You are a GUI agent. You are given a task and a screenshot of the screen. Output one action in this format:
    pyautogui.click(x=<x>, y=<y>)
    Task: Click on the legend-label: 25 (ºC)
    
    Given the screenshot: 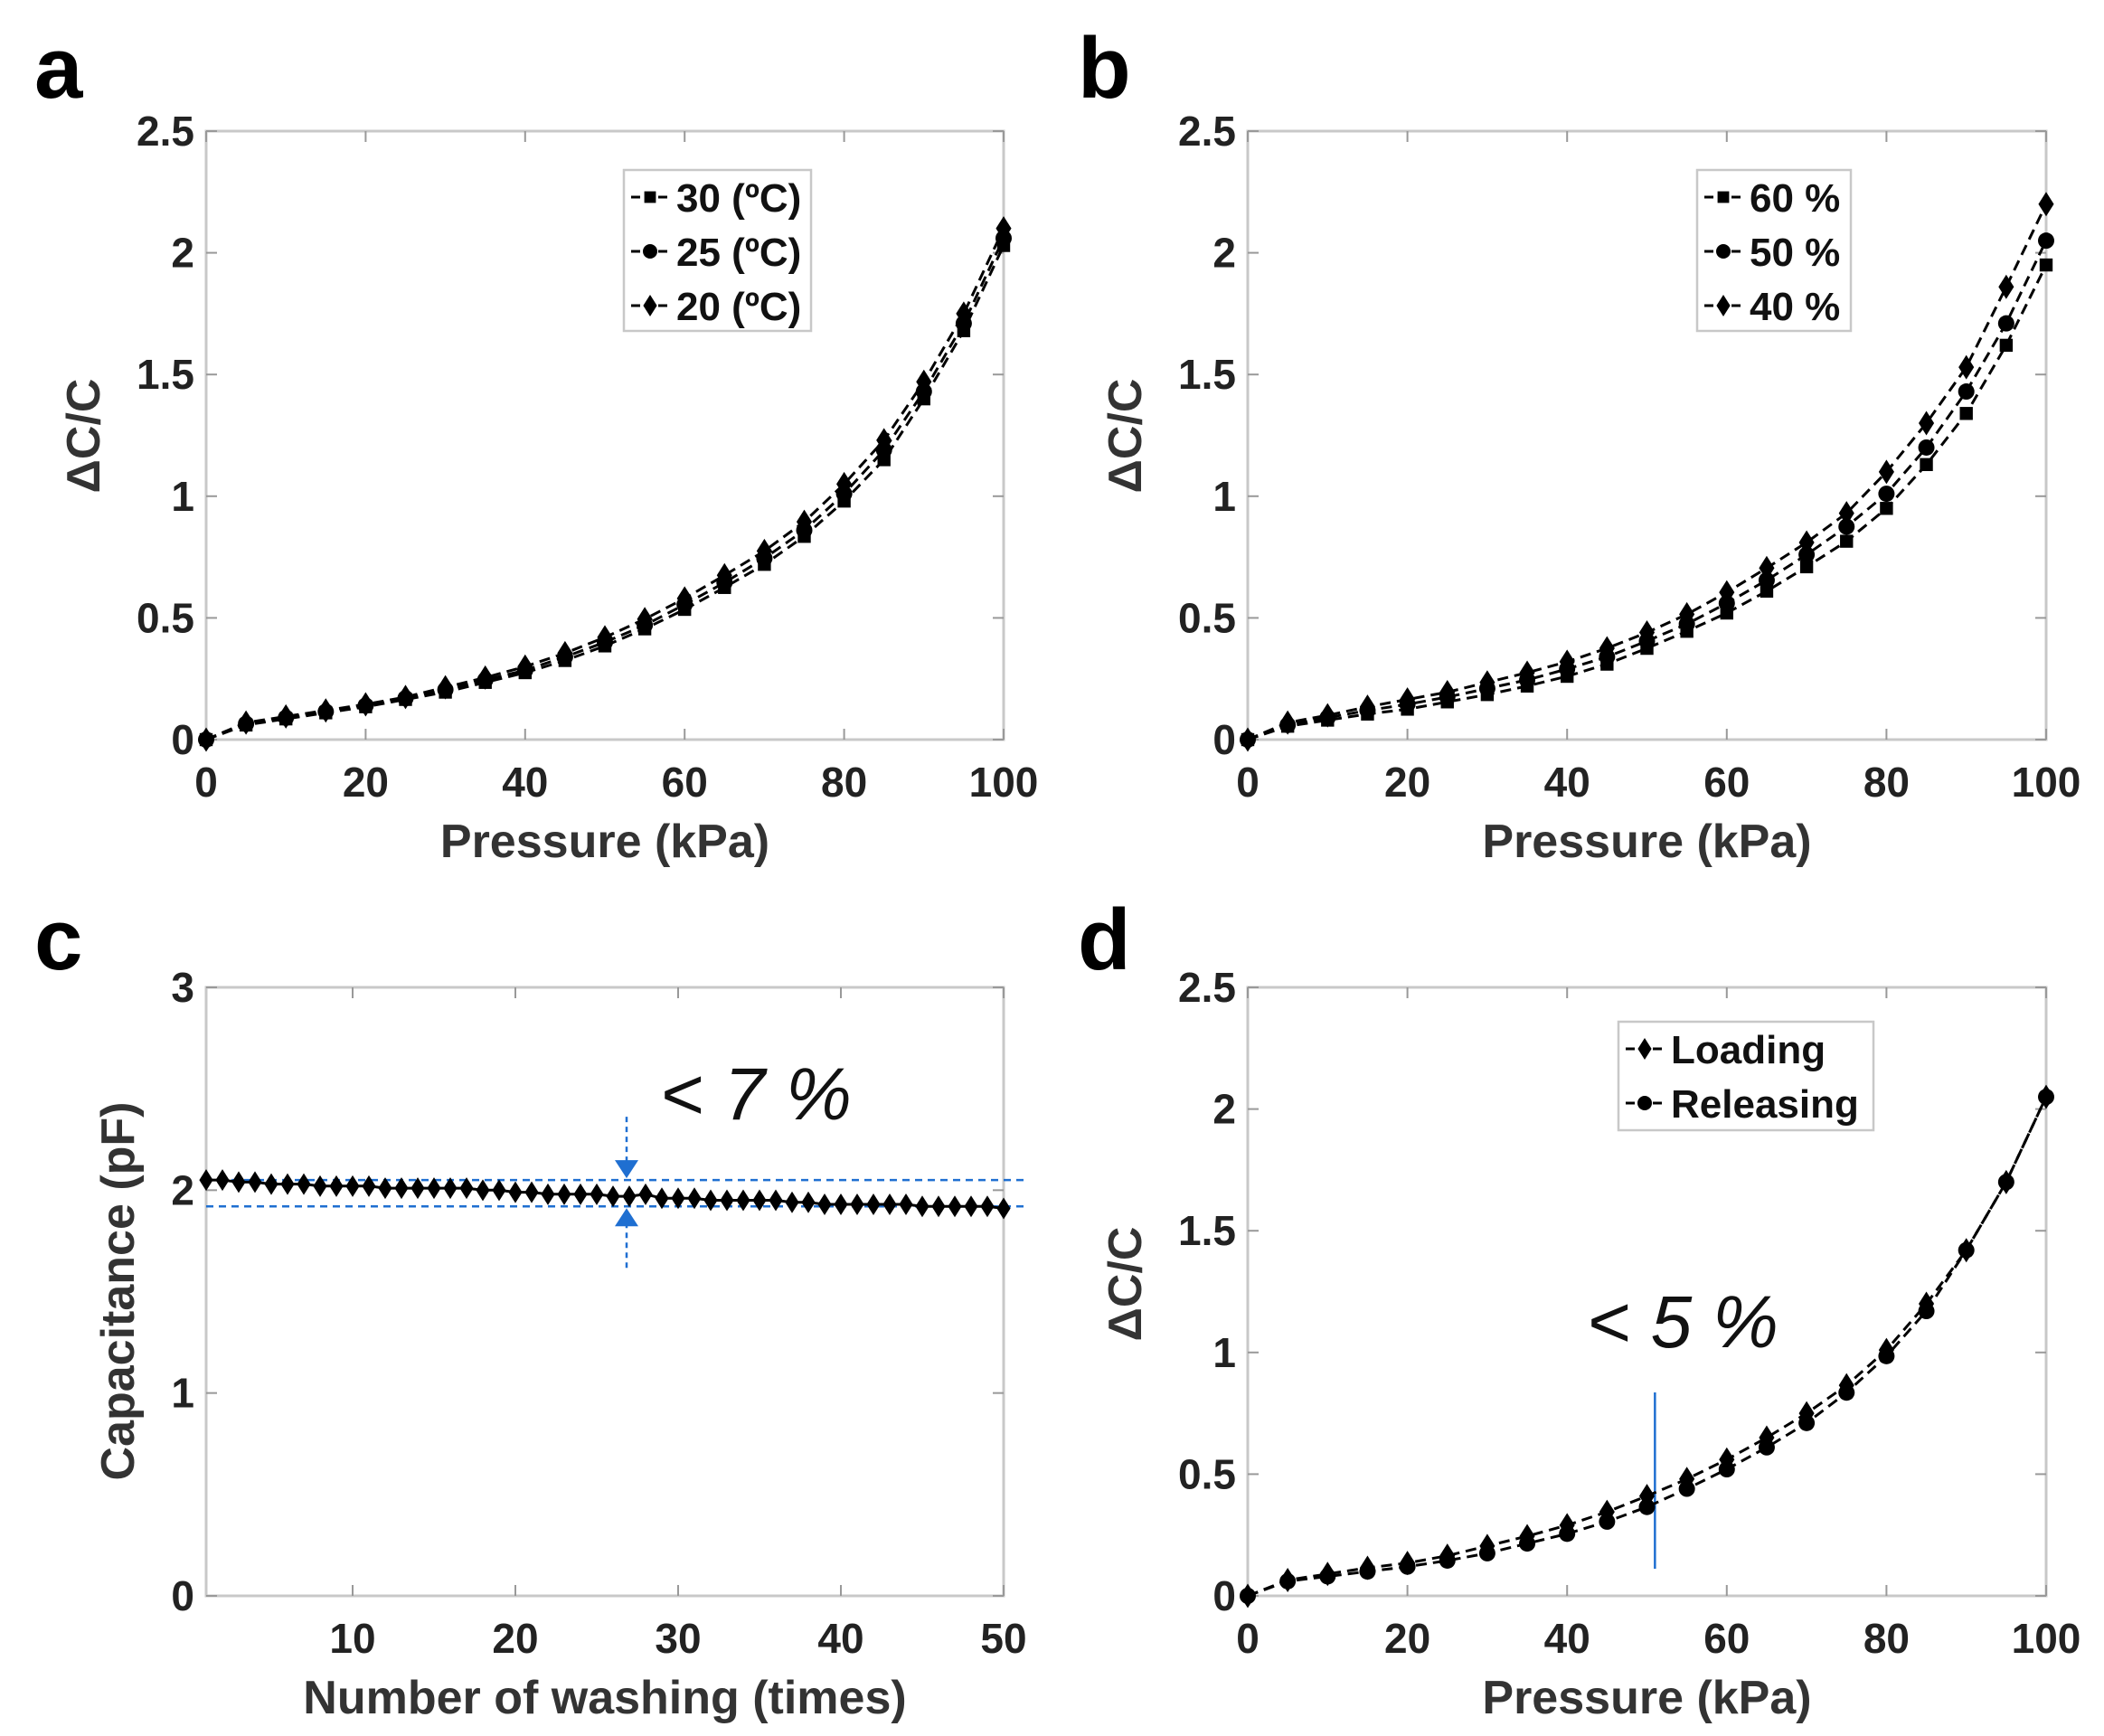 What is the action you would take?
    pyautogui.click(x=738, y=253)
    